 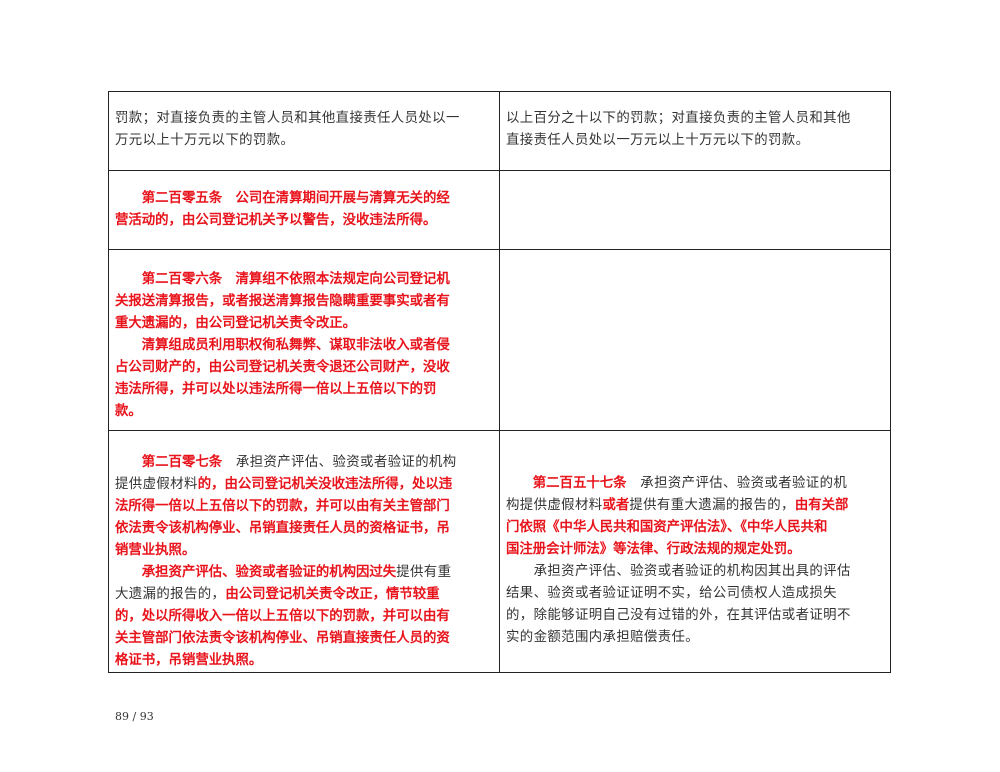 I want to click on text-line: 承担资产评估、验资或者验证的机构因其出具的评估, so click(x=695, y=572).